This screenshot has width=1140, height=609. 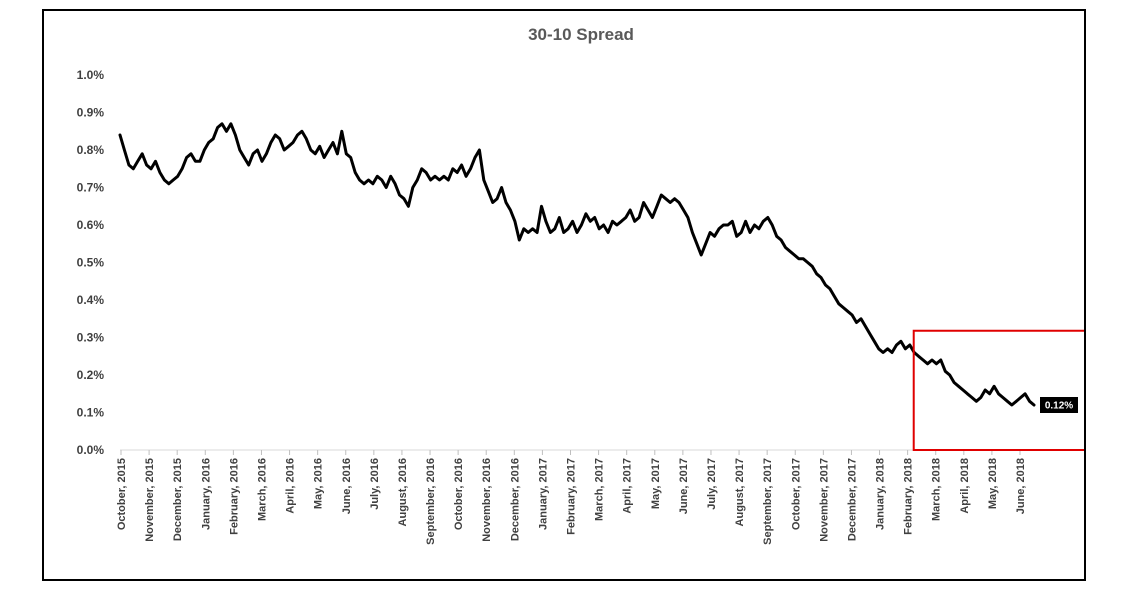 I want to click on x-tick-label: February, 2018, so click(x=909, y=496).